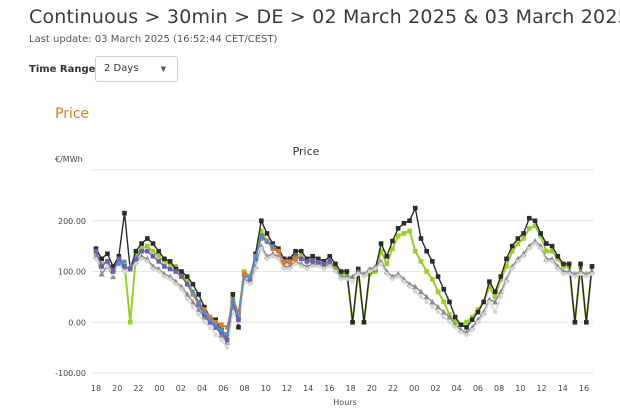 The width and height of the screenshot is (620, 412). Describe the element at coordinates (584, 388) in the screenshot. I see `x-tick-label: 16` at that location.